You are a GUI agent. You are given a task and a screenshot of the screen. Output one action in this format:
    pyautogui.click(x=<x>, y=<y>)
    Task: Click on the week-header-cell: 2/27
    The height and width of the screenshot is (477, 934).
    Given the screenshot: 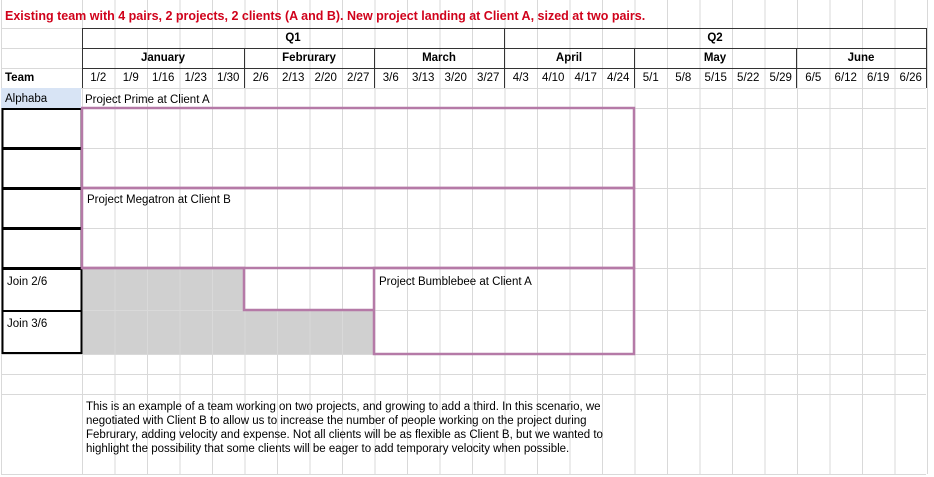 What is the action you would take?
    pyautogui.click(x=358, y=78)
    